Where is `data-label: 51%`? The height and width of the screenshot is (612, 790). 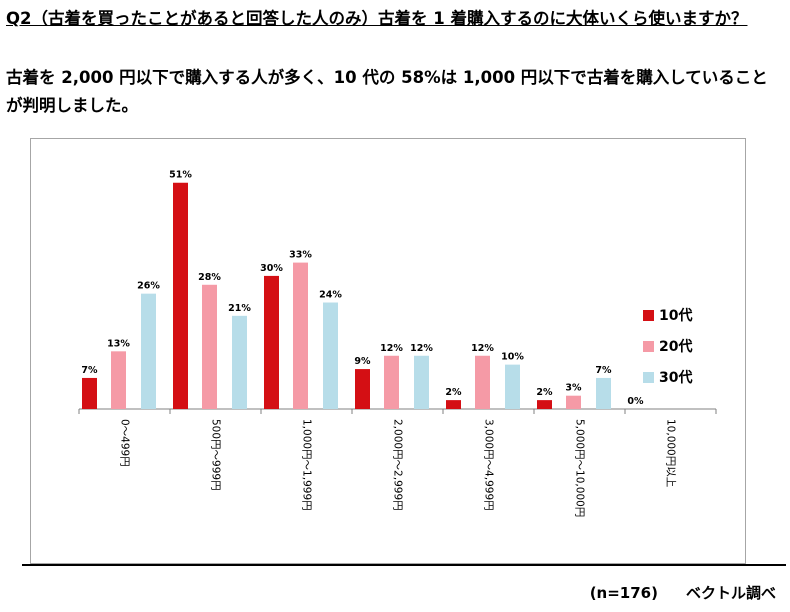 data-label: 51% is located at coordinates (180, 175).